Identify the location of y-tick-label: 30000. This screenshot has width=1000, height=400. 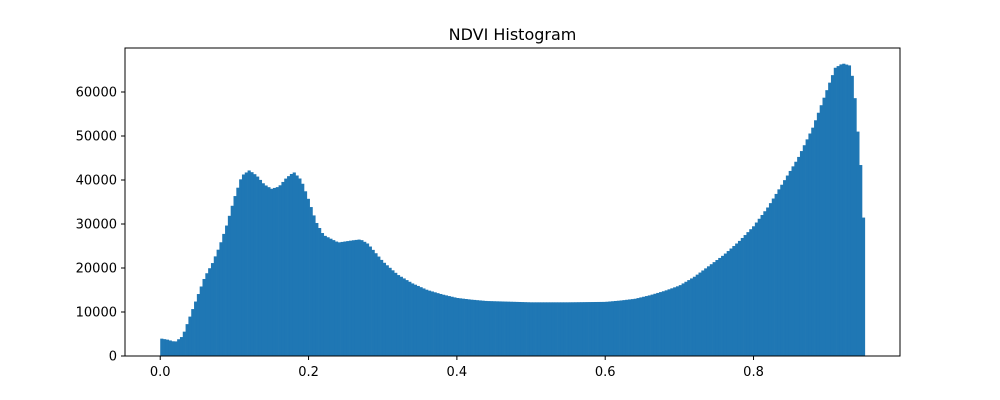
(96, 225).